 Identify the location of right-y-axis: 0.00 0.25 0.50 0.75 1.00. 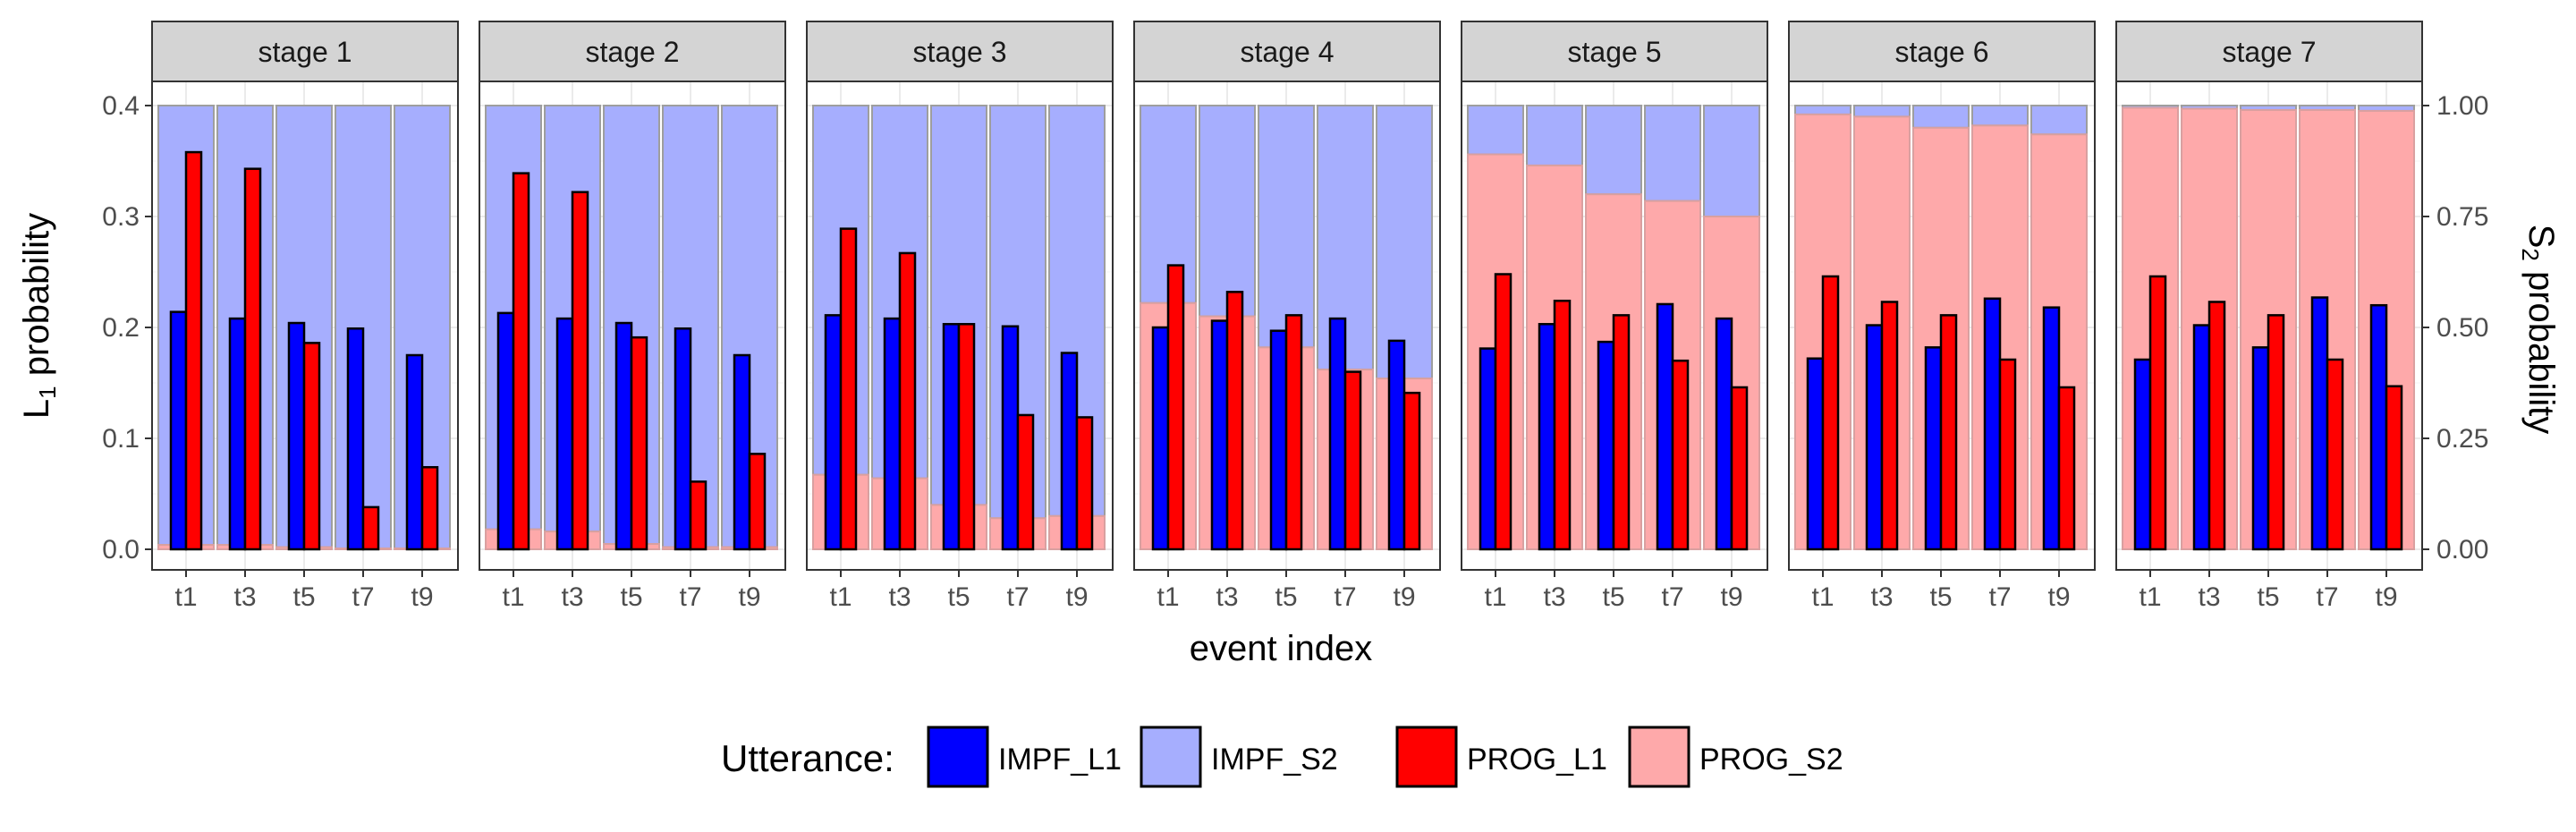
(2455, 328).